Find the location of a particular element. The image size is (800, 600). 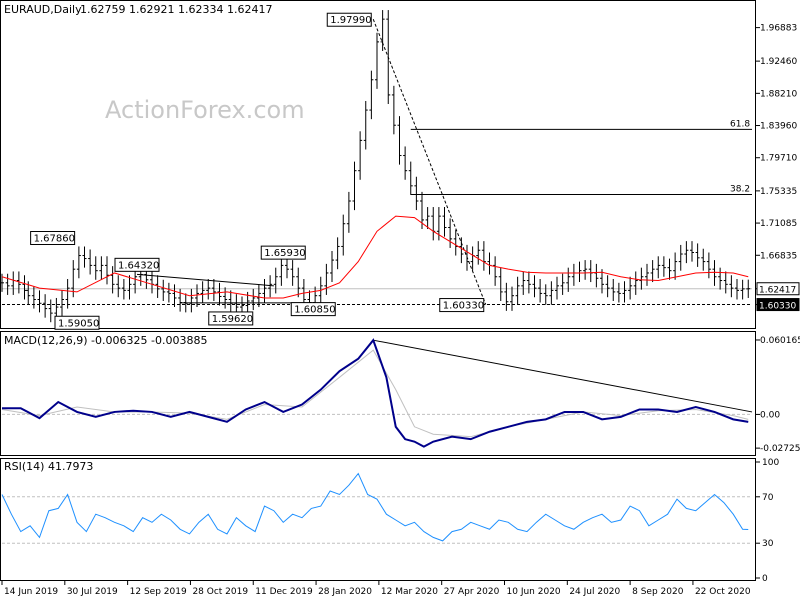

macd-axis-label: 0.060165 is located at coordinates (780, 341).